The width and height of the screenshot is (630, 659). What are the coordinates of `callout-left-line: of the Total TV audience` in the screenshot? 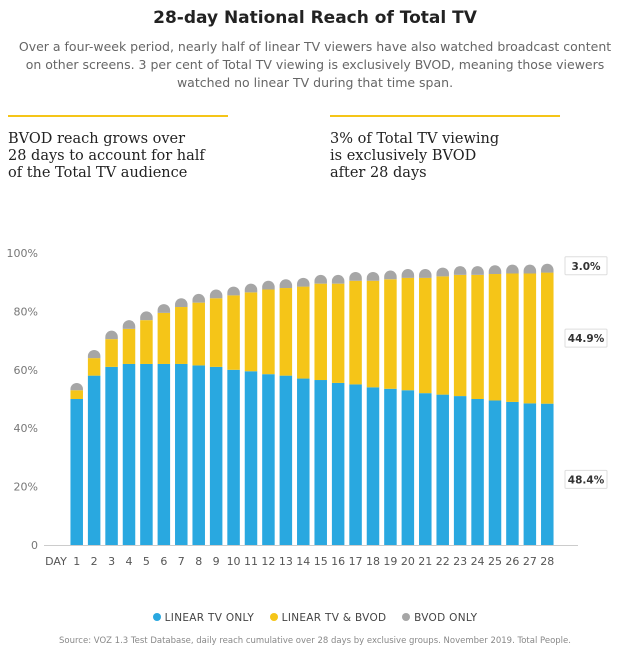 It's located at (98, 173).